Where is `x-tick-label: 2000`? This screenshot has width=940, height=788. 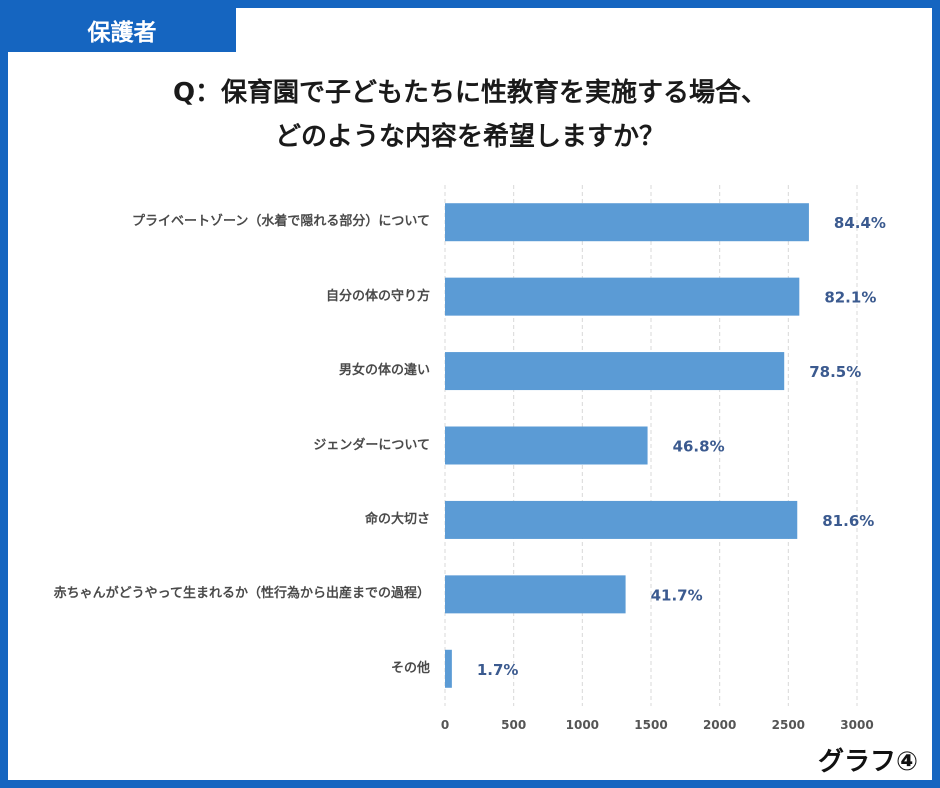
x-tick-label: 2000 is located at coordinates (719, 725).